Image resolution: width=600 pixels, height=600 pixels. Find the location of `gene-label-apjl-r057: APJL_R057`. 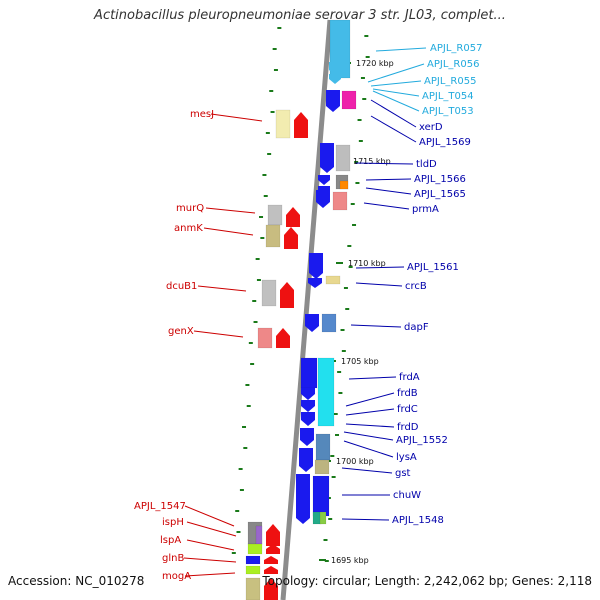

gene-label-apjl-r057: APJL_R057 is located at coordinates (456, 48).